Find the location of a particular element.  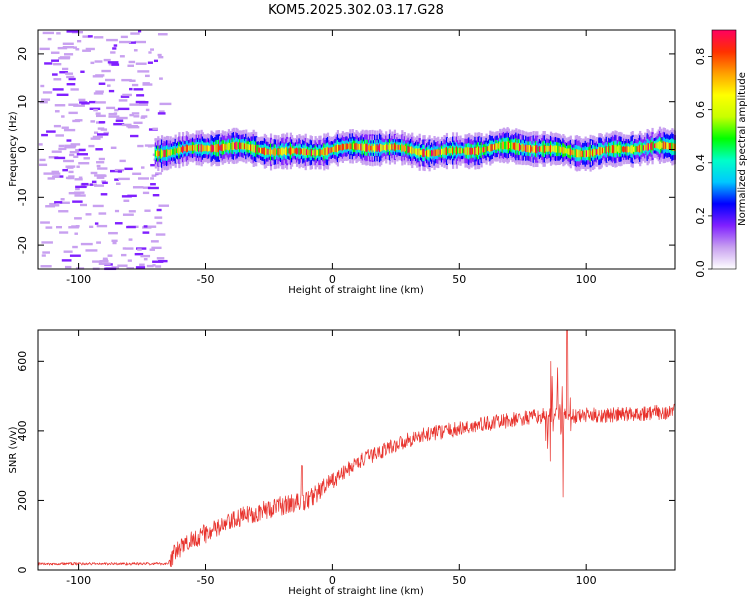

spectrogram-y-tick-label: 20 is located at coordinates (22, 54).